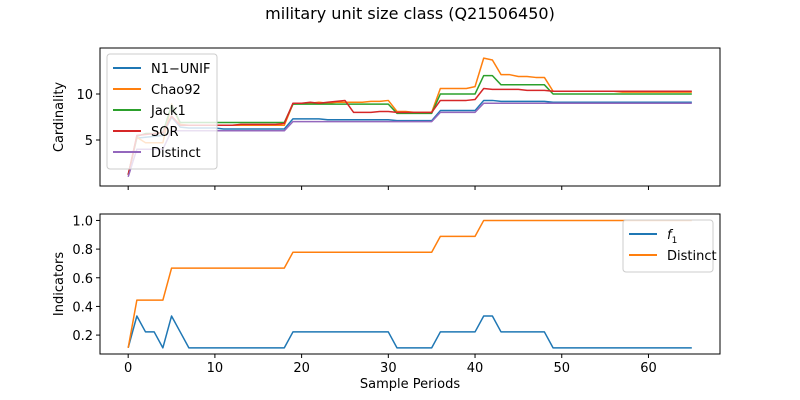  I want to click on x-tick-label: 0, so click(128, 368).